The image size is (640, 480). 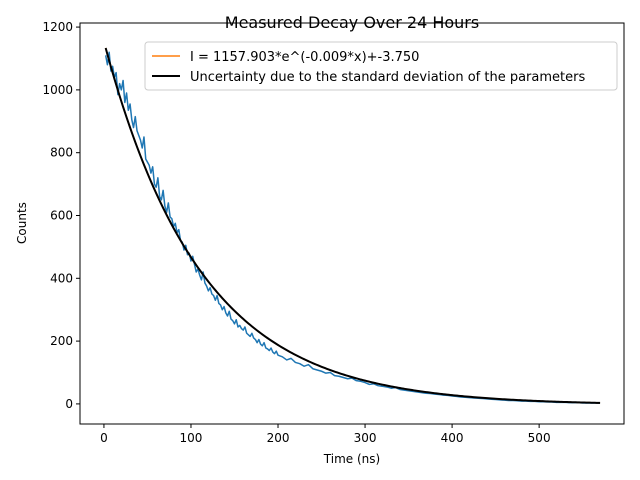 What do you see at coordinates (57, 27) in the screenshot?
I see `y-tick-label: 1200` at bounding box center [57, 27].